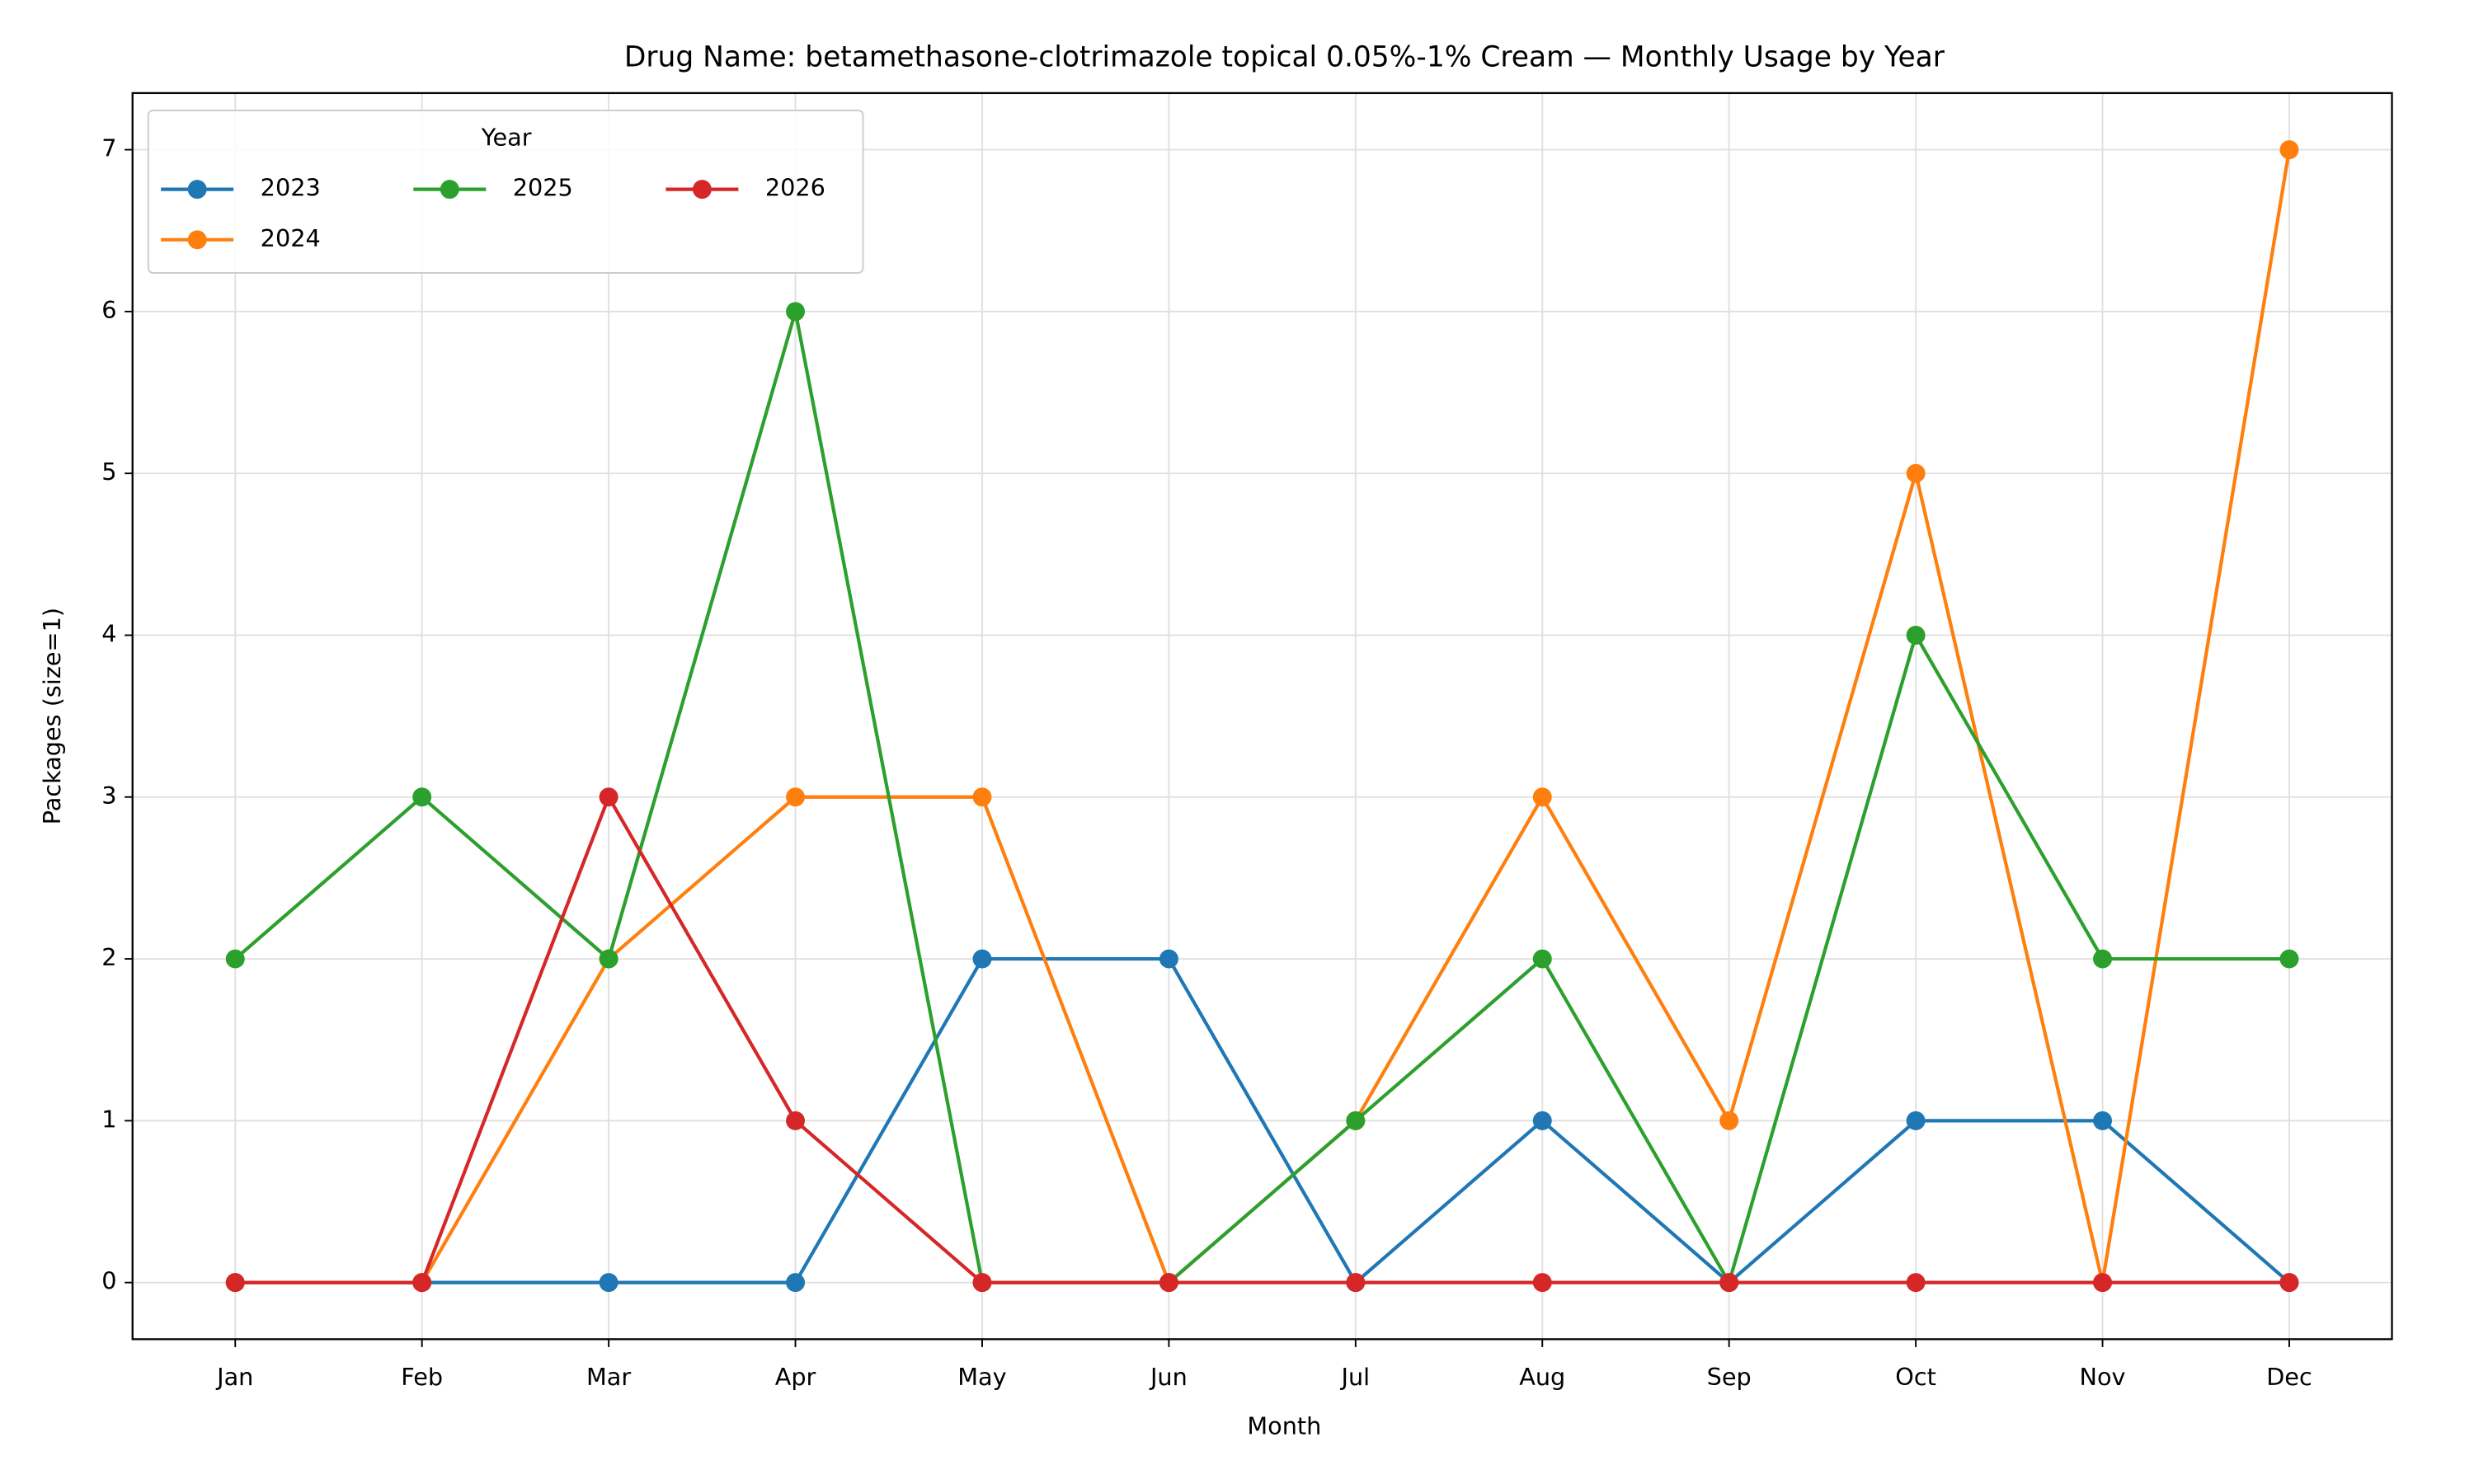 The width and height of the screenshot is (2474, 1484). What do you see at coordinates (108, 633) in the screenshot?
I see `y-tick-label: 4` at bounding box center [108, 633].